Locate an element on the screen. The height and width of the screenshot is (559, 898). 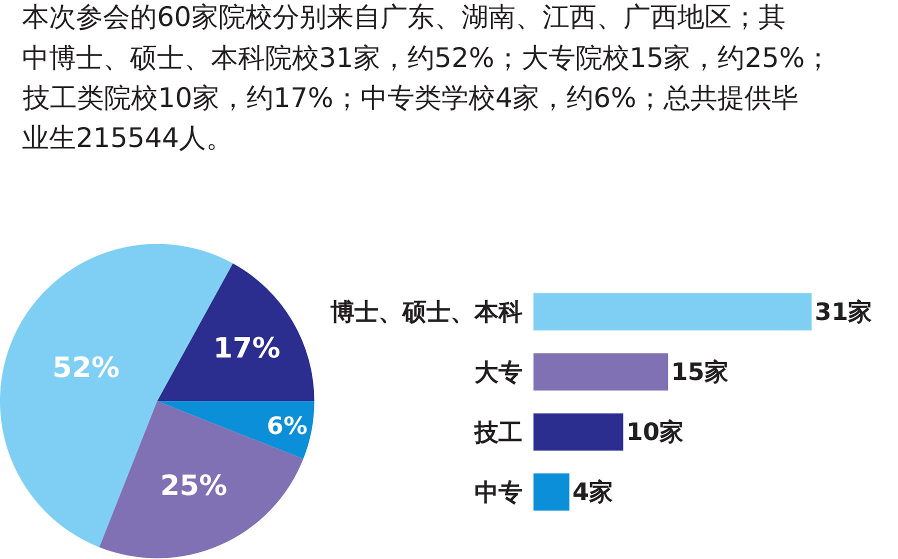
y-tick-label: 博士、硕士、本科 is located at coordinates (425, 312).